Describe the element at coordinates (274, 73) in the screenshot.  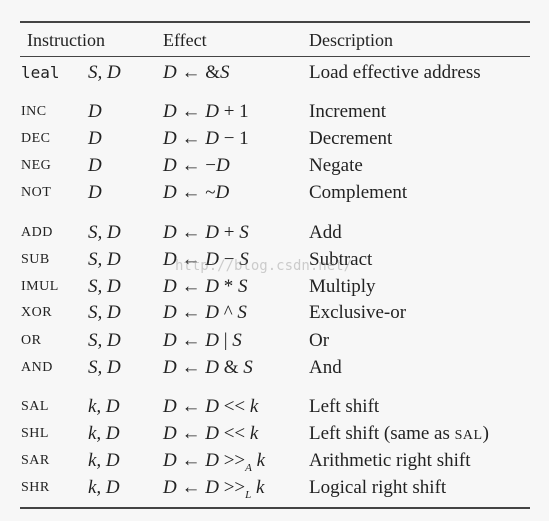
I see `table-row: leal S, D D ← &S Load effective address` at that location.